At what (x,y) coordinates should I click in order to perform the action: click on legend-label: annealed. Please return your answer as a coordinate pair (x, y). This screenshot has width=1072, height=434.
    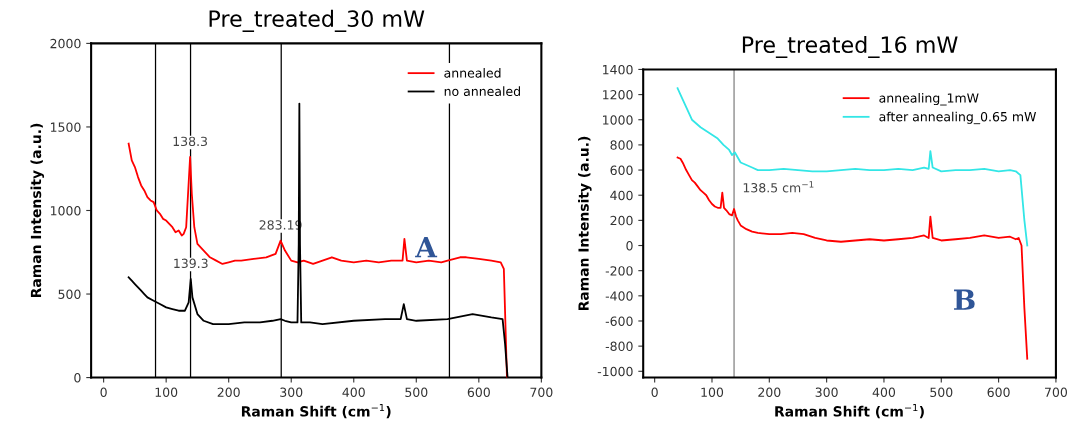
    Looking at the image, I should click on (472, 73).